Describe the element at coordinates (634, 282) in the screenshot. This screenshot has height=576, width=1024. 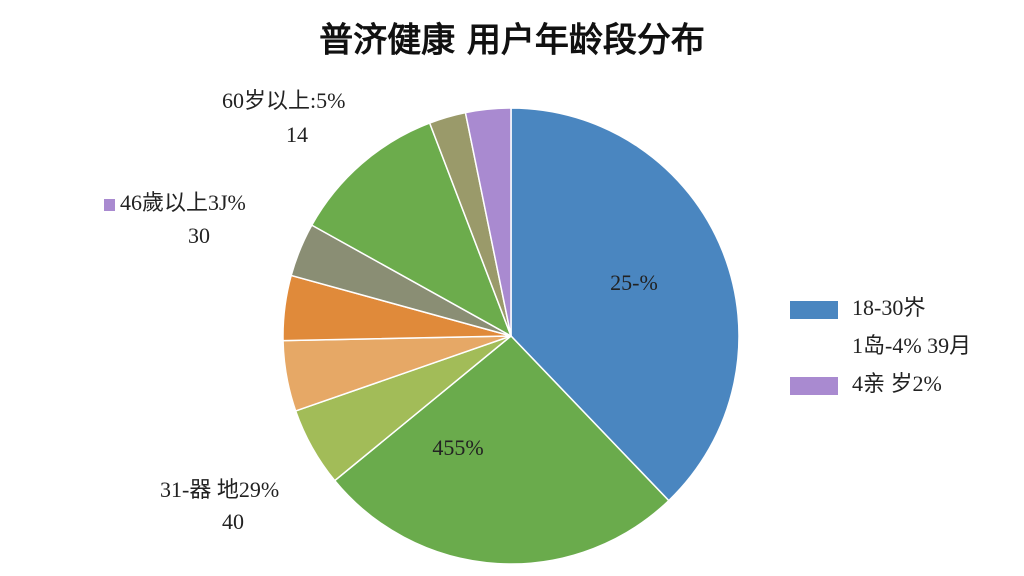
I see `slice-label: 25-%` at that location.